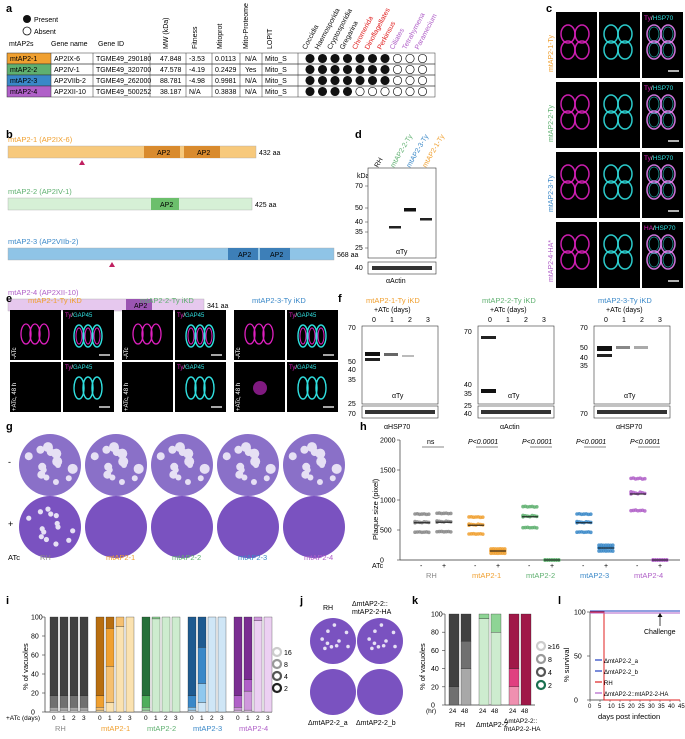  I want to click on x-tick-label: 15, so click(621, 707).